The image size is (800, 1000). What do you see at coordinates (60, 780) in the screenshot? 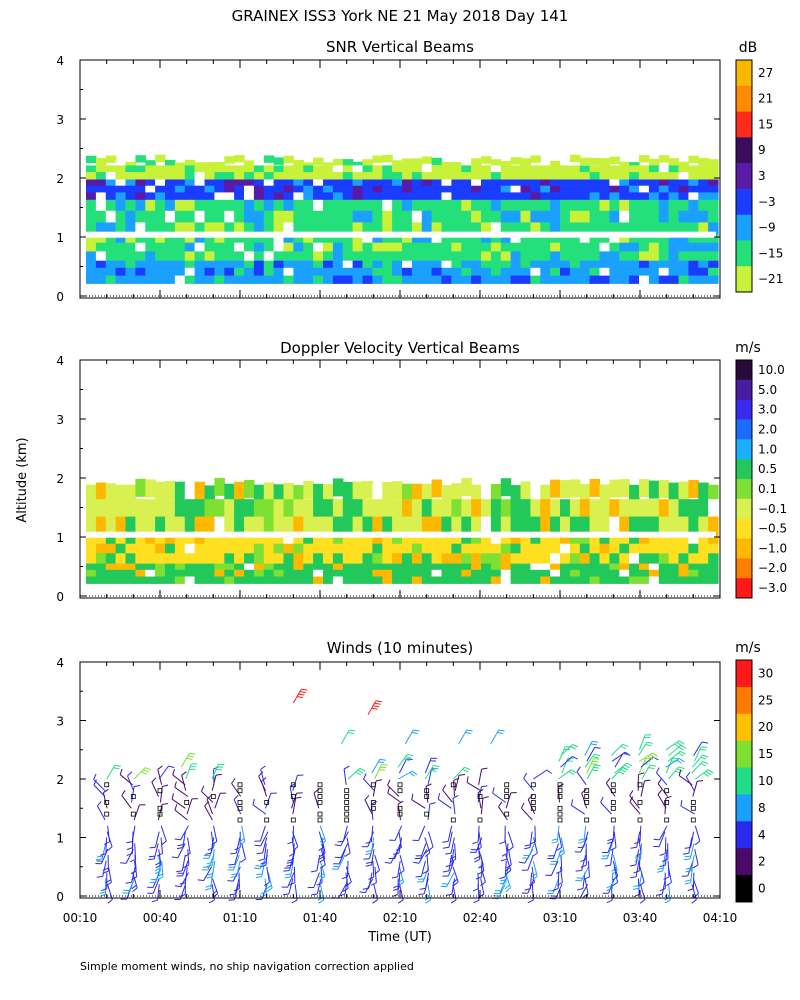
I see `y-tick-label: 2` at bounding box center [60, 780].